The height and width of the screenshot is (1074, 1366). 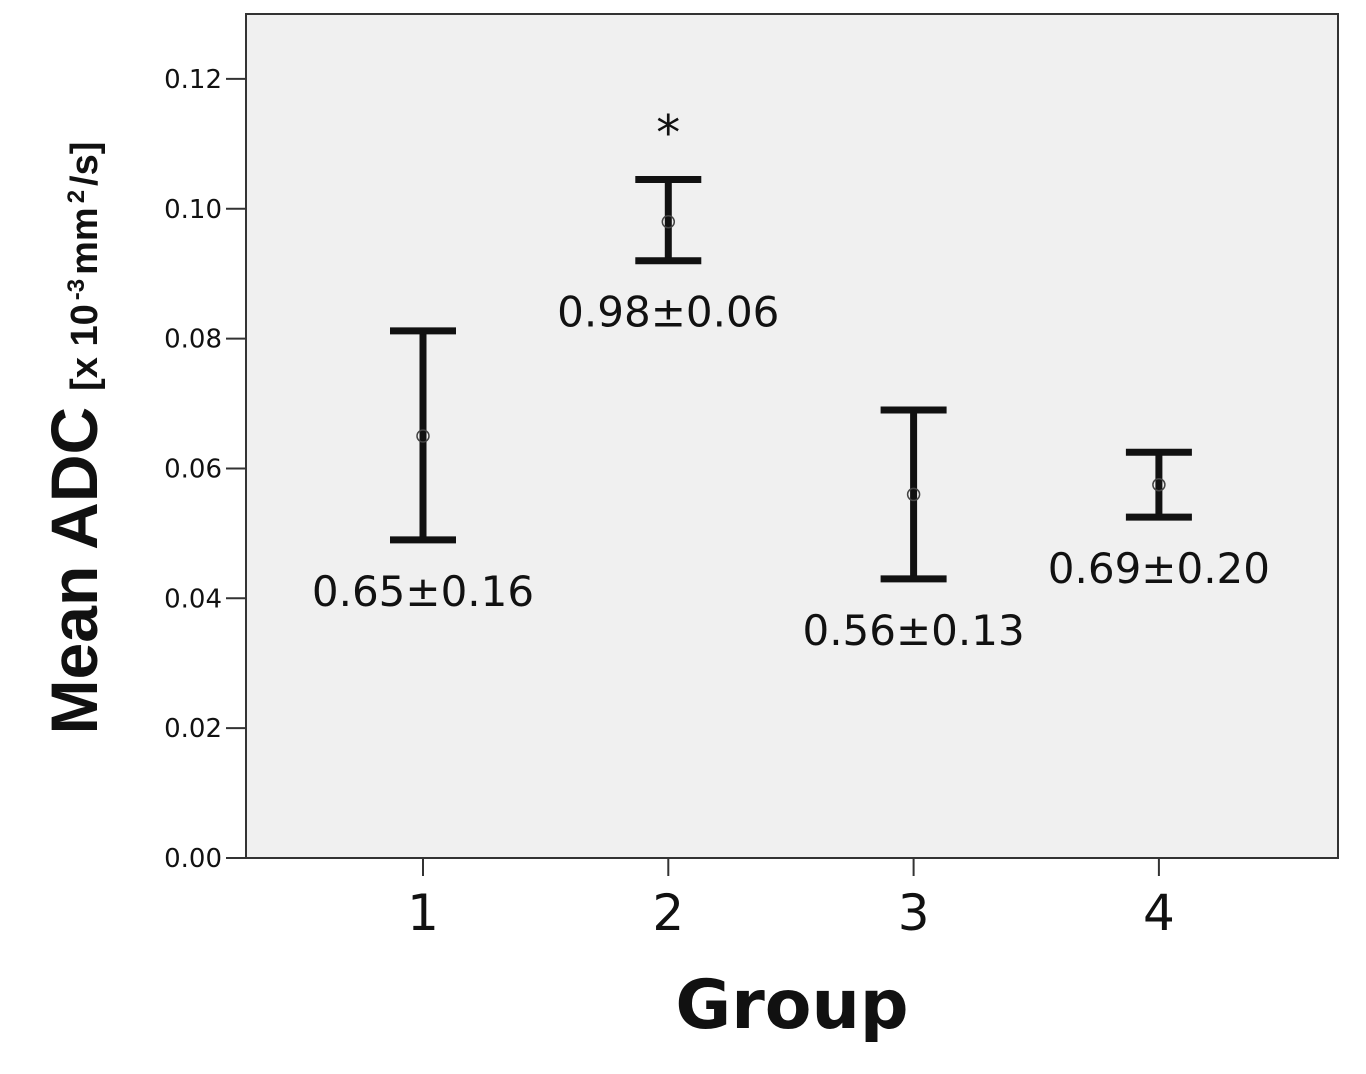 What do you see at coordinates (668, 134) in the screenshot?
I see `significance-marker: *` at bounding box center [668, 134].